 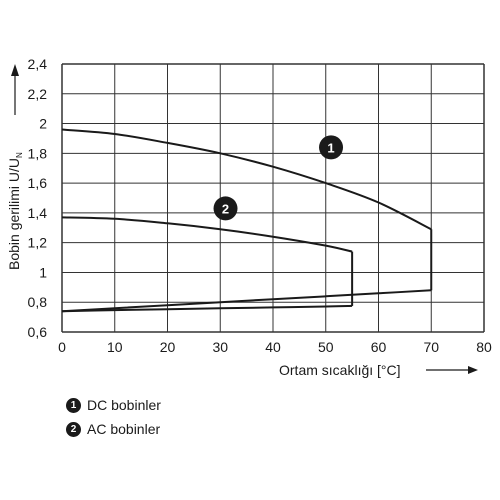 I want to click on legend-item-ac: 2 AC bobinler, so click(x=113, y=429).